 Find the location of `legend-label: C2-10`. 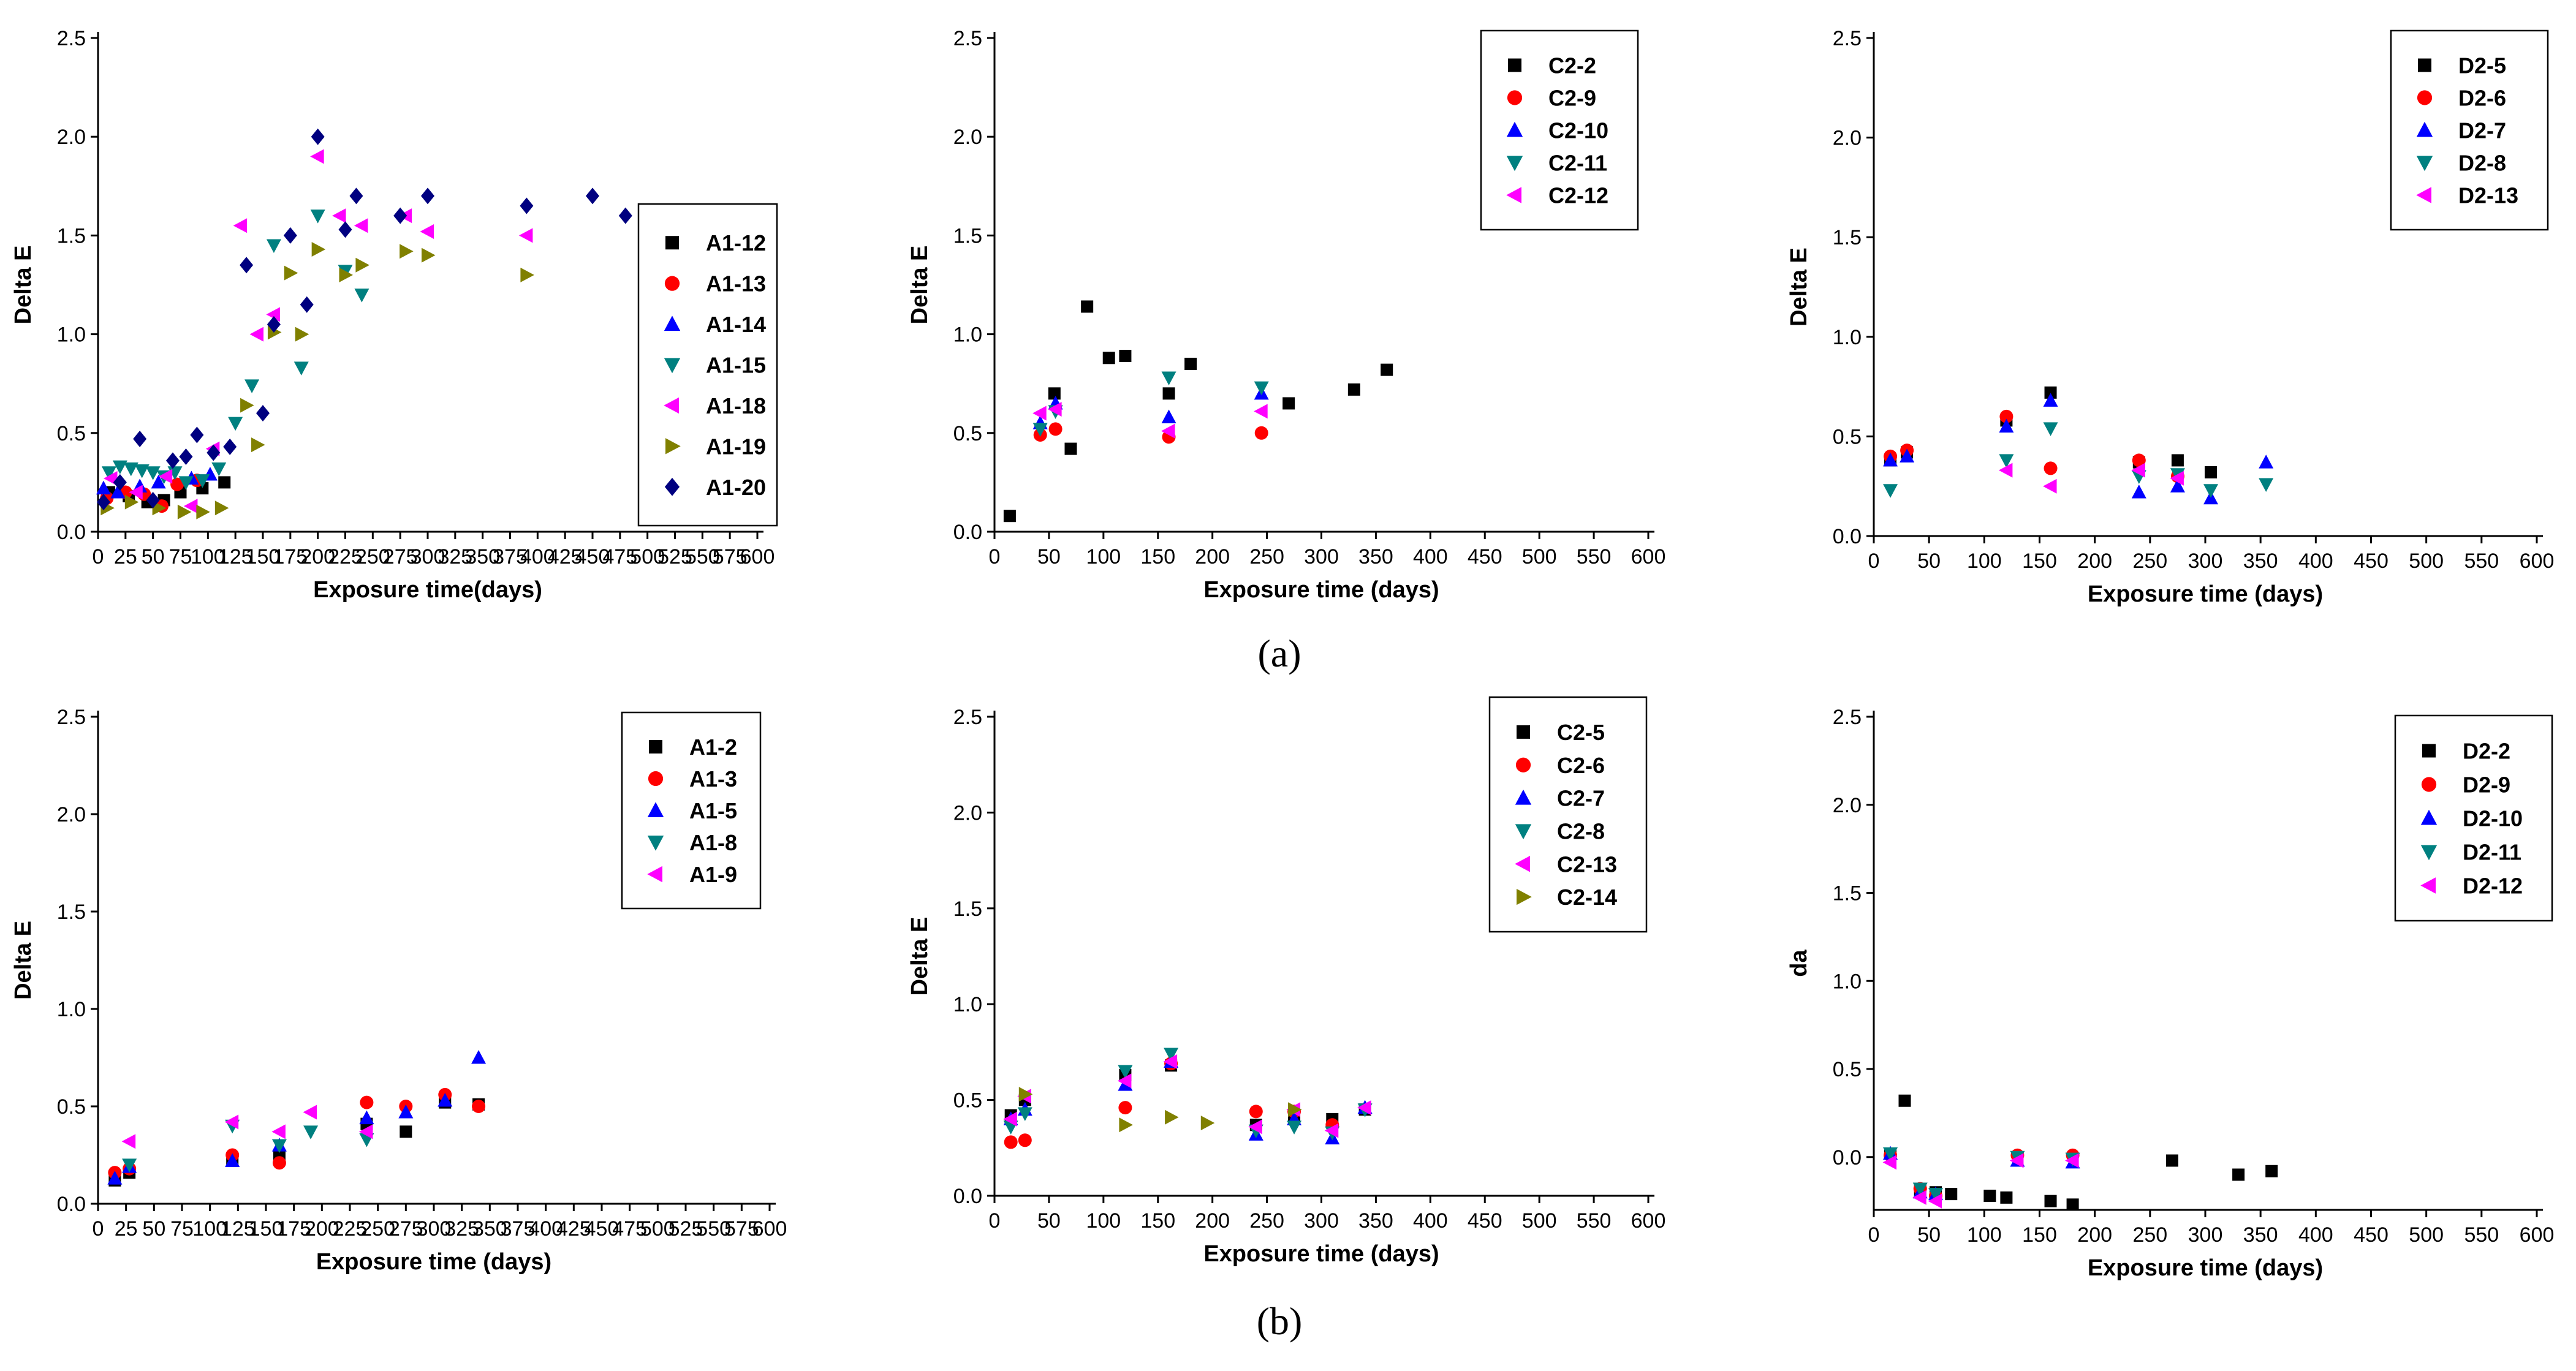

legend-label: C2-10 is located at coordinates (1578, 130).